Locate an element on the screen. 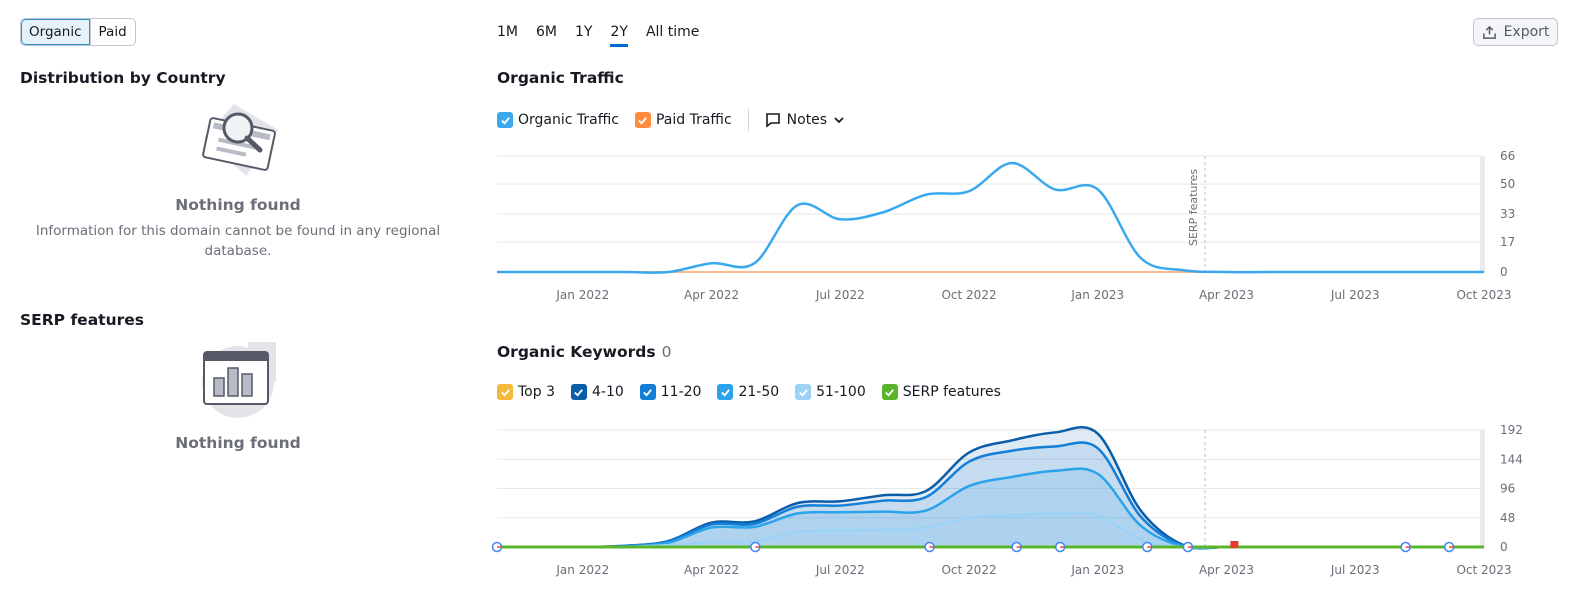 The height and width of the screenshot is (592, 1578). legend-paid-traffic: Paid Traffic is located at coordinates (683, 120).